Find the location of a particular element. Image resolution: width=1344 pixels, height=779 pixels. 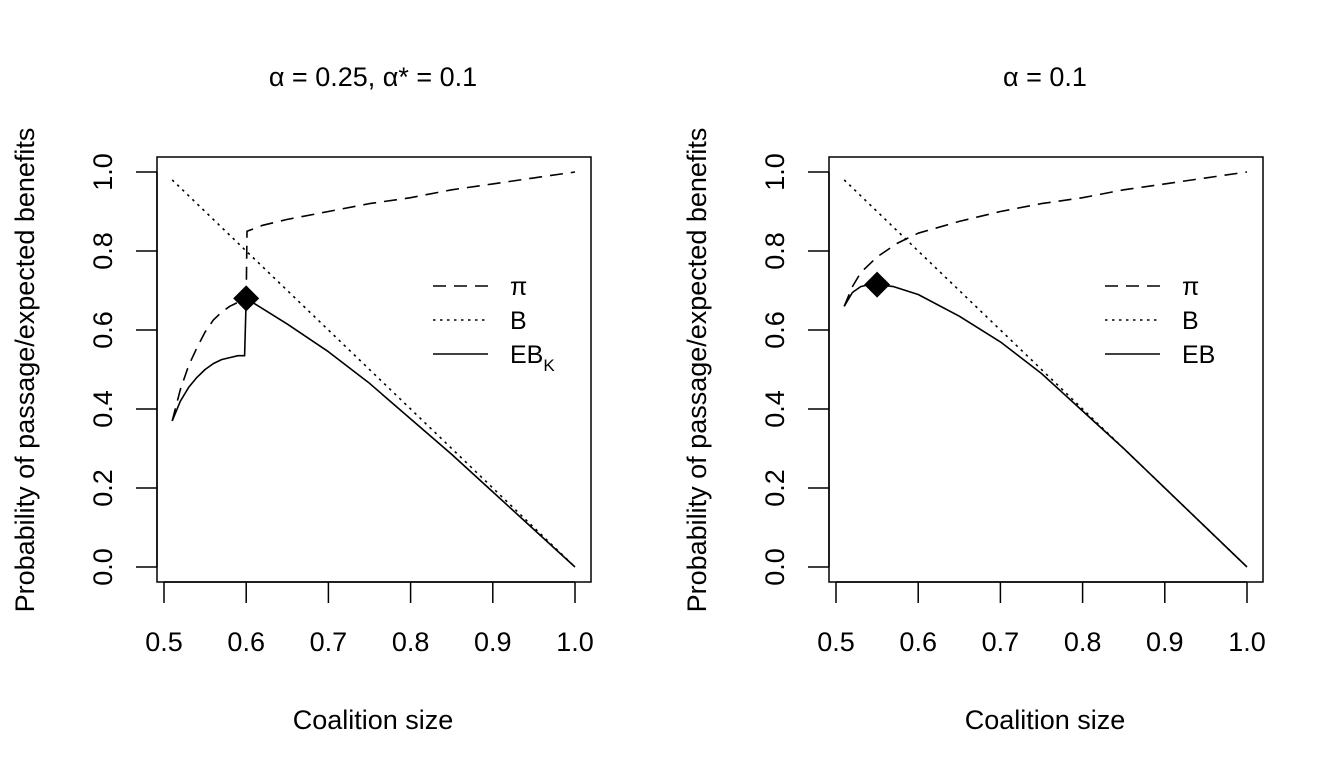

chart-title: α = 0.25, α* = 0.1 is located at coordinates (373, 77).